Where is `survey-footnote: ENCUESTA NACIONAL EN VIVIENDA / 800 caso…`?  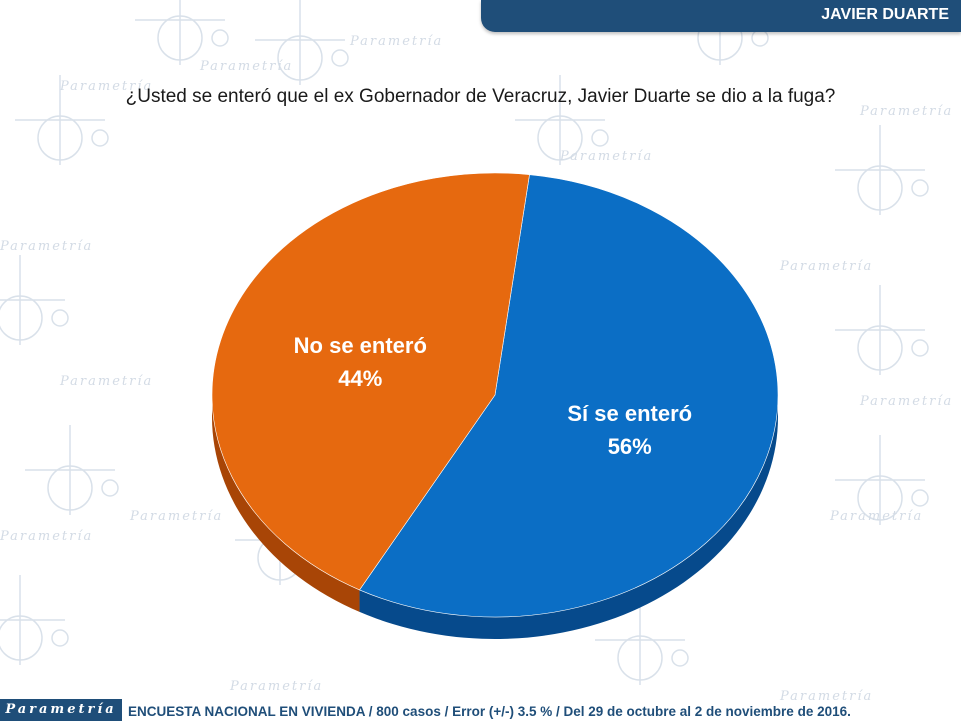 survey-footnote: ENCUESTA NACIONAL EN VIVIENDA / 800 caso… is located at coordinates (489, 711).